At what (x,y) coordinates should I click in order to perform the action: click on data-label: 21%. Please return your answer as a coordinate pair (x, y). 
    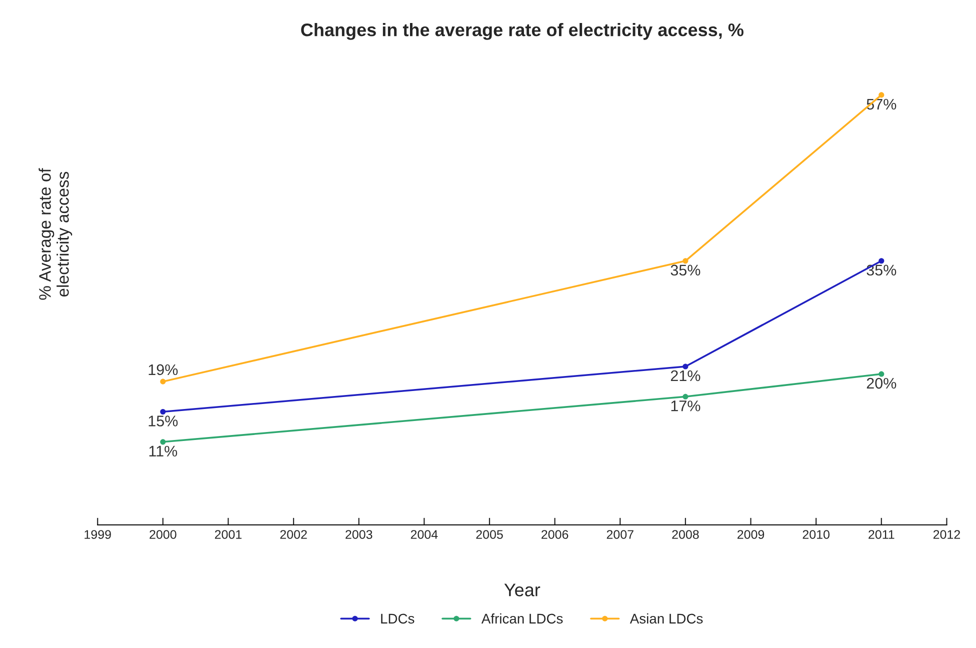
    Looking at the image, I should click on (685, 376).